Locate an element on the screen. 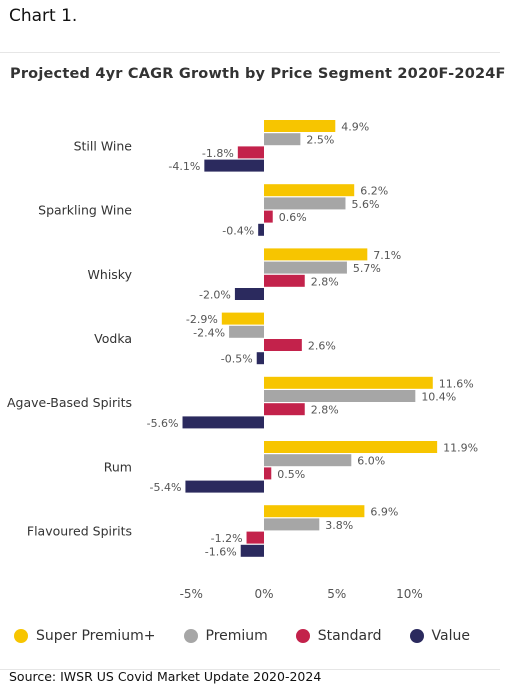  data-label-premium-flavoured-spirits: 3.8% is located at coordinates (339, 525).